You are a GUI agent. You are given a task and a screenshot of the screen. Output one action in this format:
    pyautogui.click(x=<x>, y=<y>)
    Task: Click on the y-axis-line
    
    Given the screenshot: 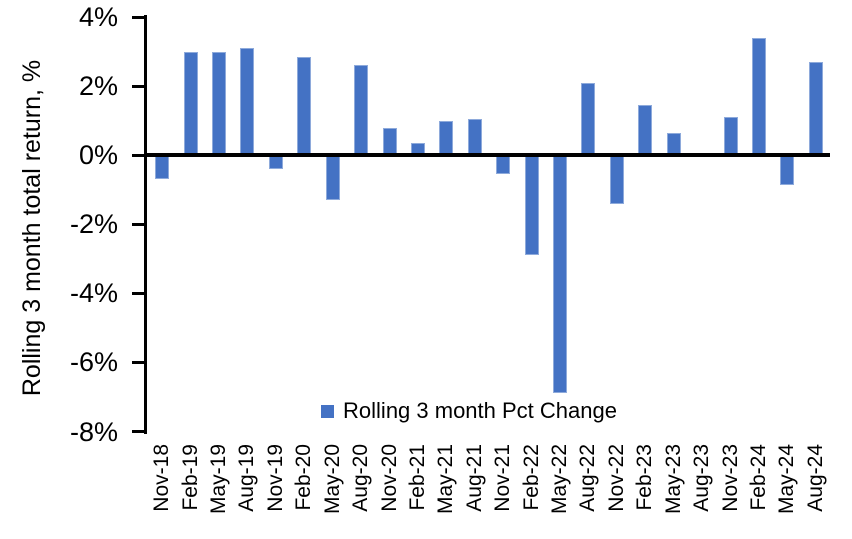 What is the action you would take?
    pyautogui.click(x=145, y=224)
    